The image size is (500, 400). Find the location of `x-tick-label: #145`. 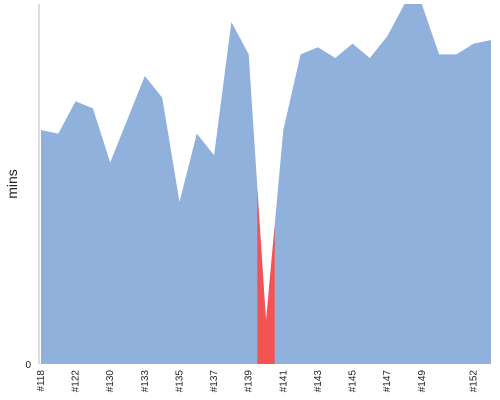

x-tick-label: #145 is located at coordinates (353, 381).